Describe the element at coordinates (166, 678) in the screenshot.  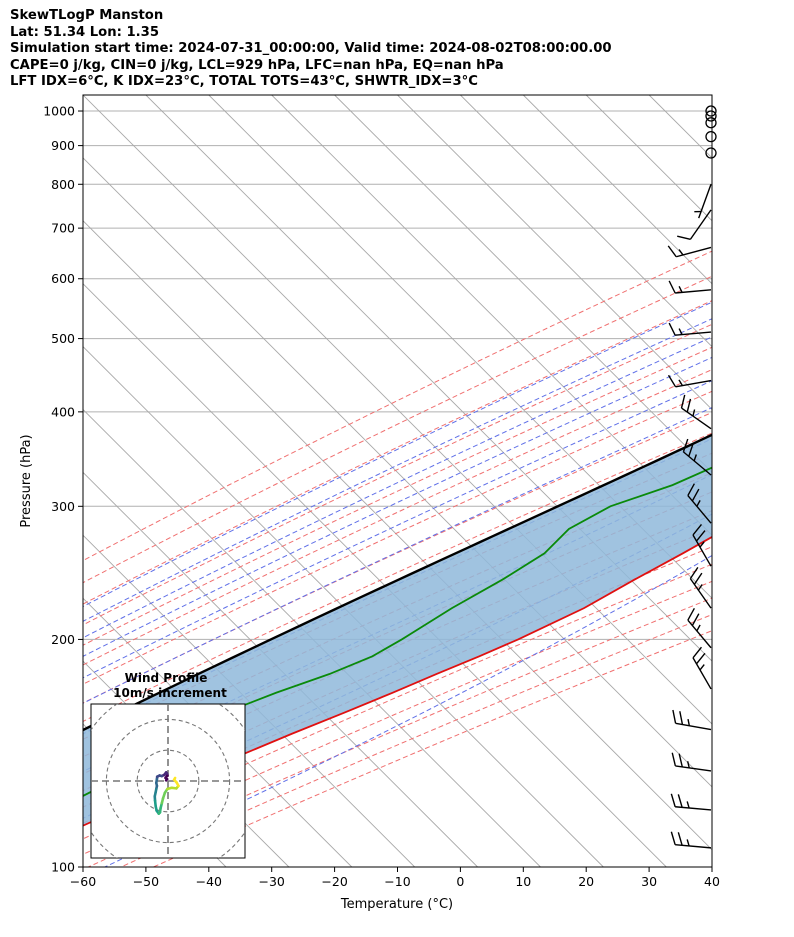
I see `hodograph-title: Wind Profile` at that location.